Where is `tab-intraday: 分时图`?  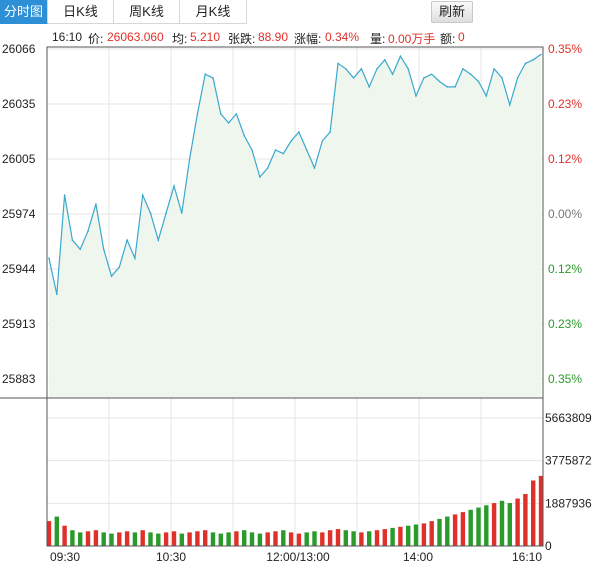
tab-intraday: 分时图 is located at coordinates (24, 12).